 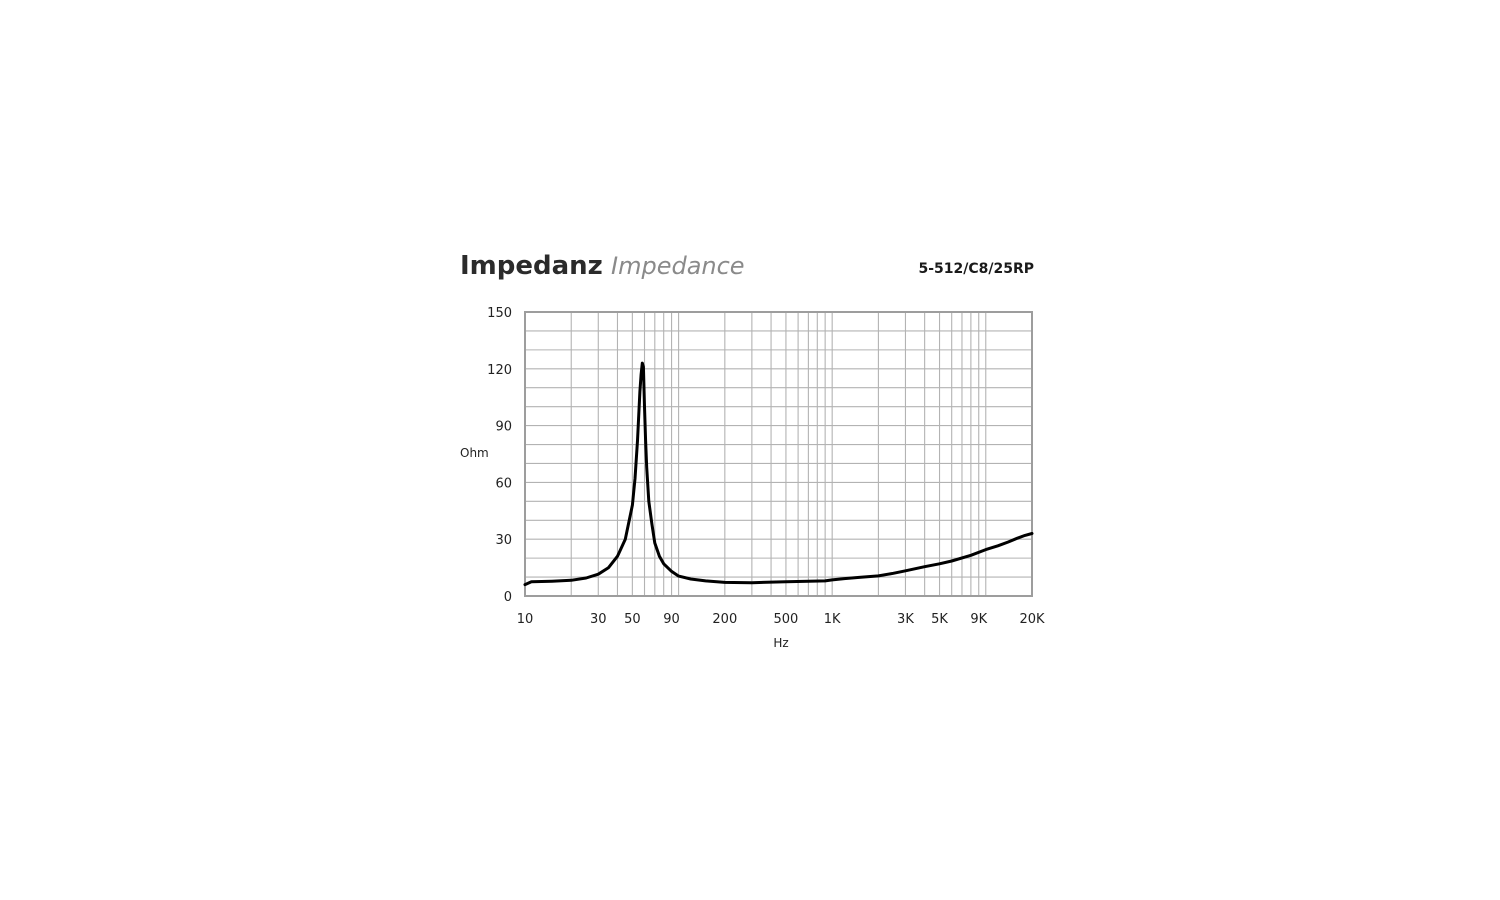 What do you see at coordinates (508, 597) in the screenshot?
I see `y-tick-label: 0` at bounding box center [508, 597].